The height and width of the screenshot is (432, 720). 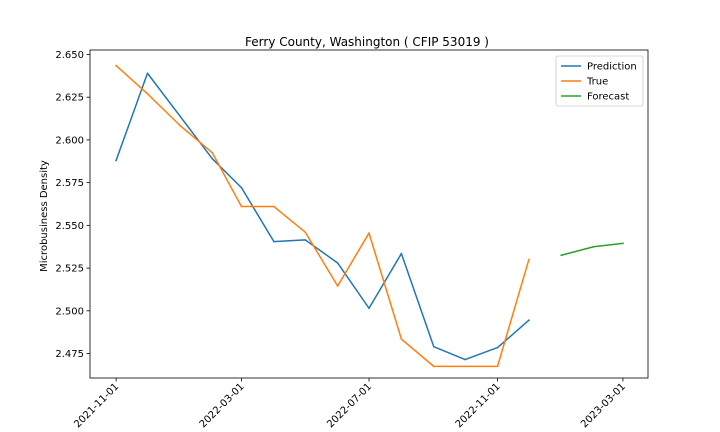 I want to click on y-tick-label: 2.575, so click(x=69, y=183).